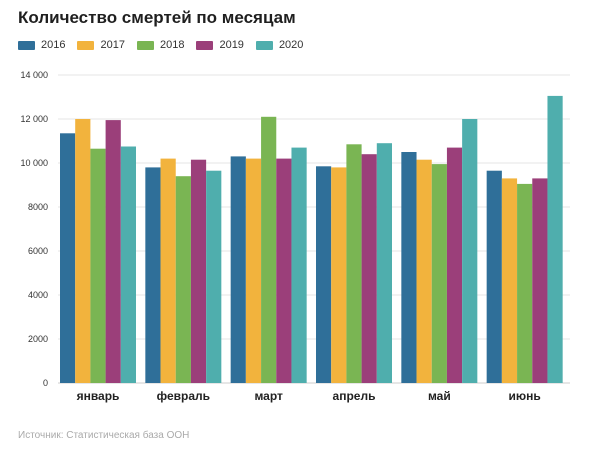  What do you see at coordinates (145, 45) in the screenshot?
I see `legend-swatch-2018` at bounding box center [145, 45].